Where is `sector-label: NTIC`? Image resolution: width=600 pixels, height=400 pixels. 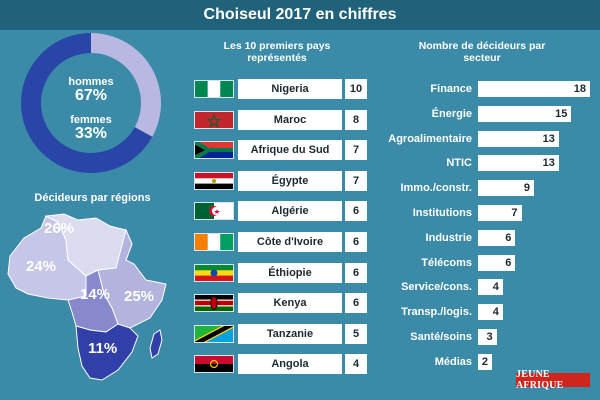
sector-label: NTIC is located at coordinates (459, 163).